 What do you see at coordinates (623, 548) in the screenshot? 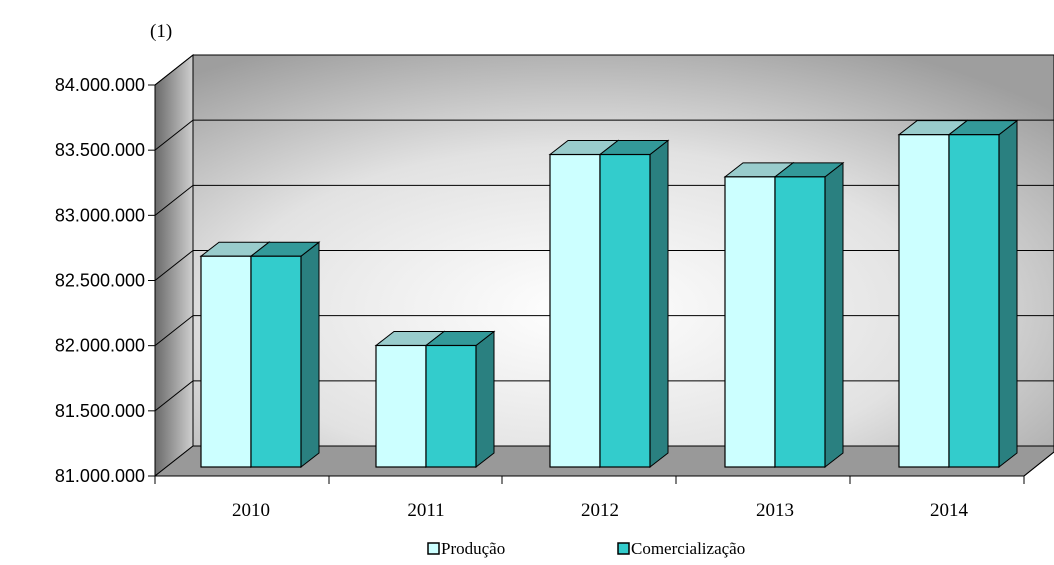
I see `legend-swatch-comercializacao` at bounding box center [623, 548].